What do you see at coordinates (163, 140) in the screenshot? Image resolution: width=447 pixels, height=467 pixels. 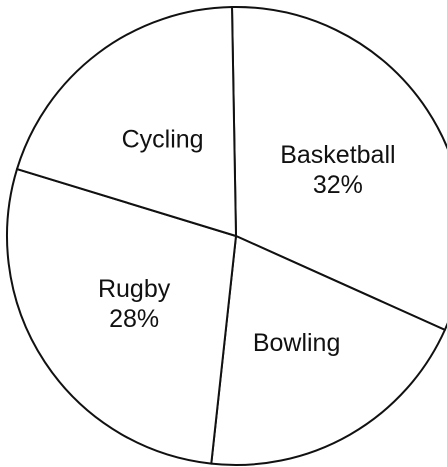 I see `slice-label-cycling: Cycling` at bounding box center [163, 140].